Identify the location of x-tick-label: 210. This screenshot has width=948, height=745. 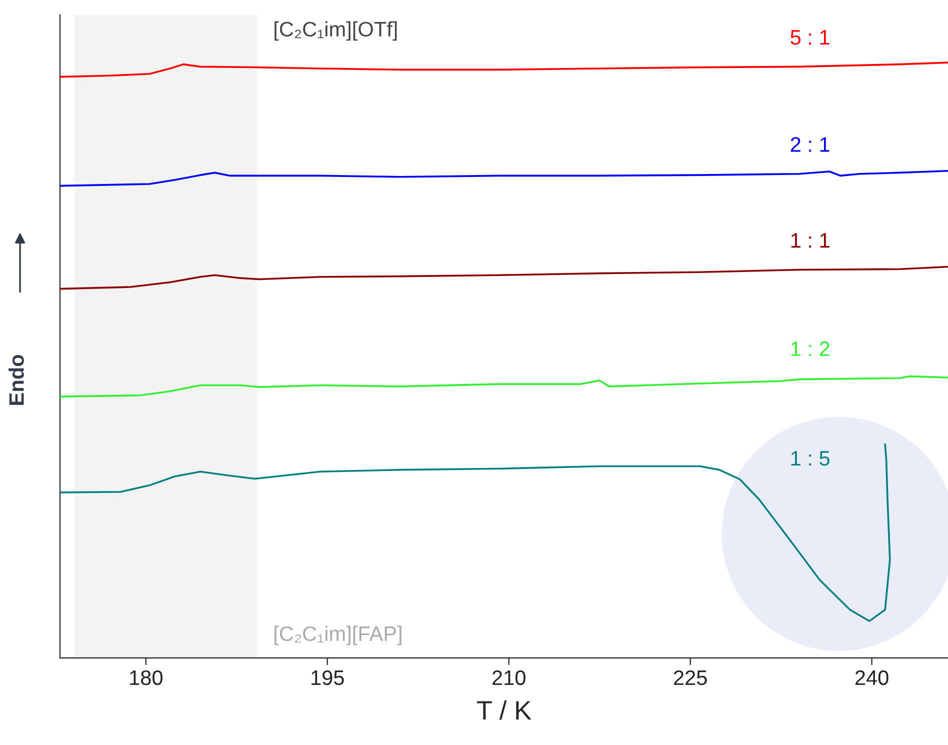
(509, 678).